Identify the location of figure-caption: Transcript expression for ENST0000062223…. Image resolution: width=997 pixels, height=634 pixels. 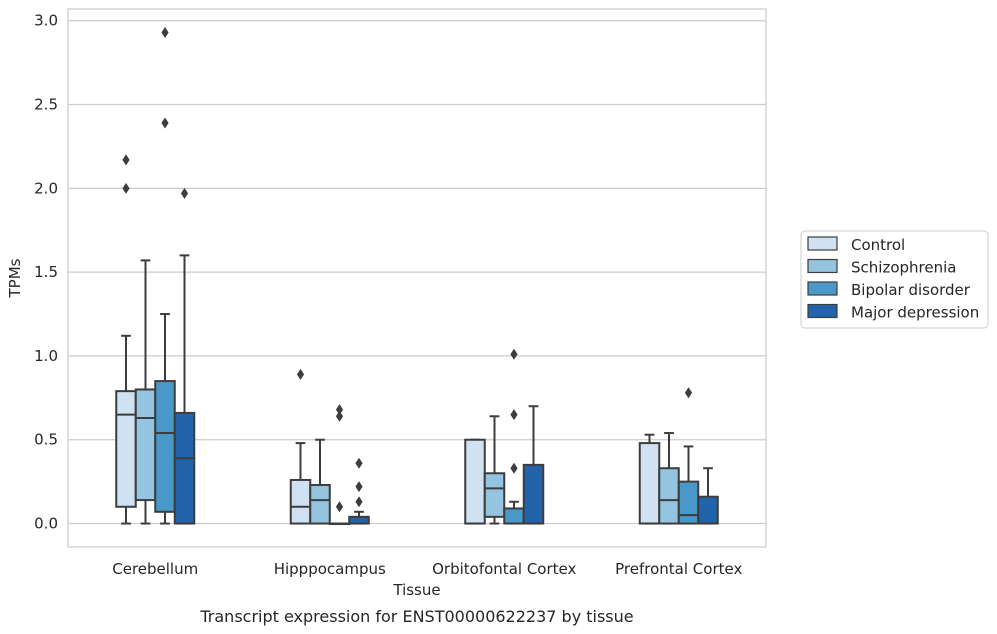
(416, 616).